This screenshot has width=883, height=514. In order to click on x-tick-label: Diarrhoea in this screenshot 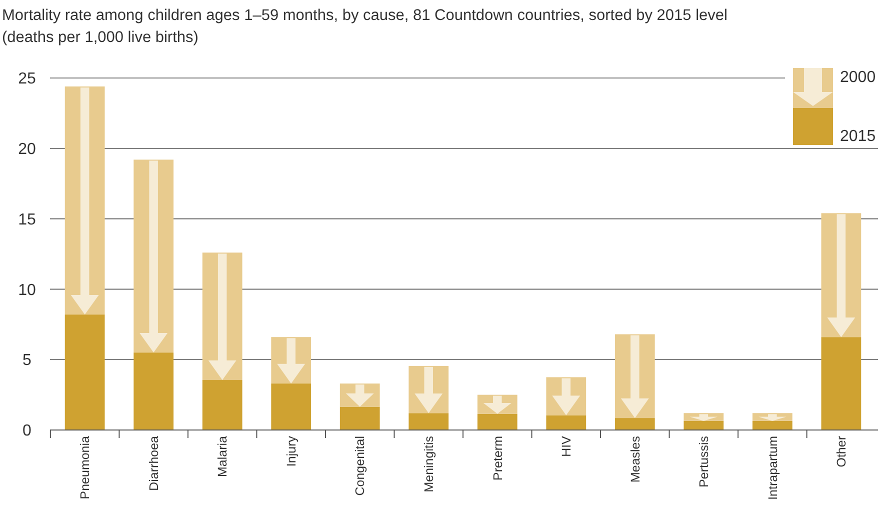, I will do `click(153, 463)`.